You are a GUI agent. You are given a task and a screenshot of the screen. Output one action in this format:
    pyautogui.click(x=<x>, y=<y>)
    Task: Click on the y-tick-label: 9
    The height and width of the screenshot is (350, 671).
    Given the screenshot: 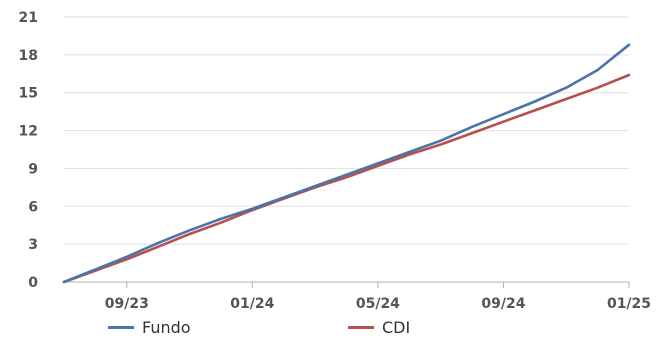 What is the action you would take?
    pyautogui.click(x=33, y=169)
    